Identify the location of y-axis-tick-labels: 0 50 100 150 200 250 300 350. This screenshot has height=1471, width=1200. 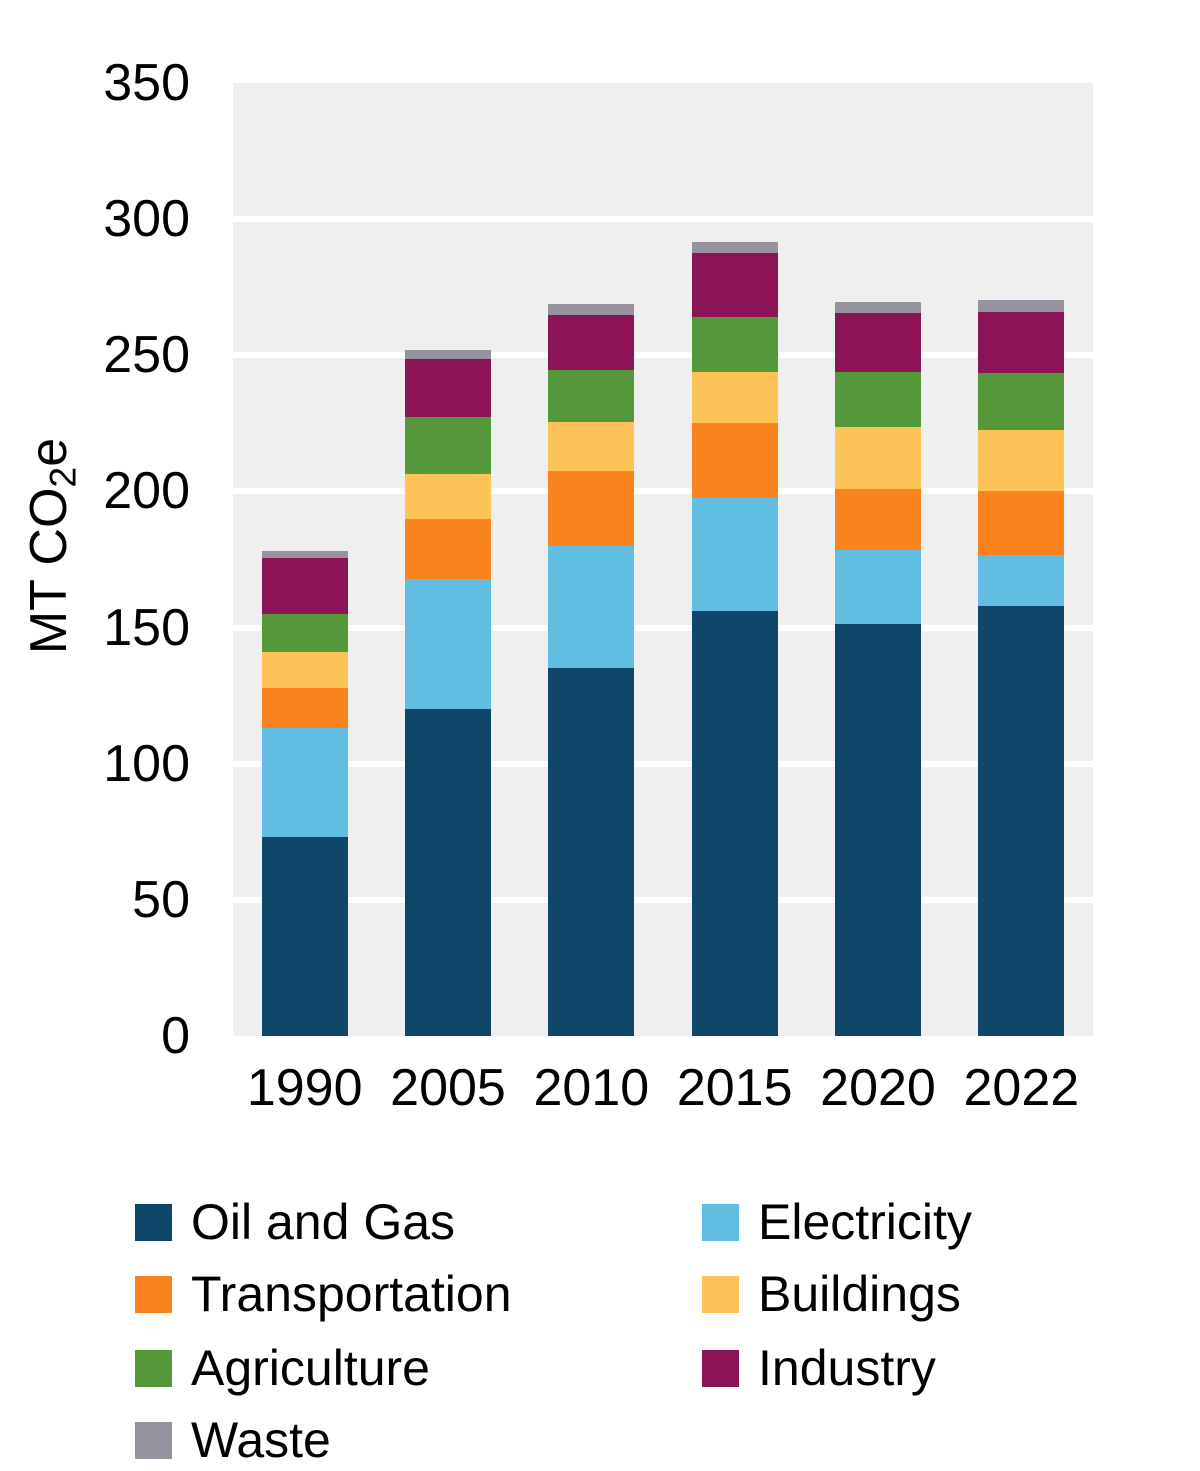
(95, 559).